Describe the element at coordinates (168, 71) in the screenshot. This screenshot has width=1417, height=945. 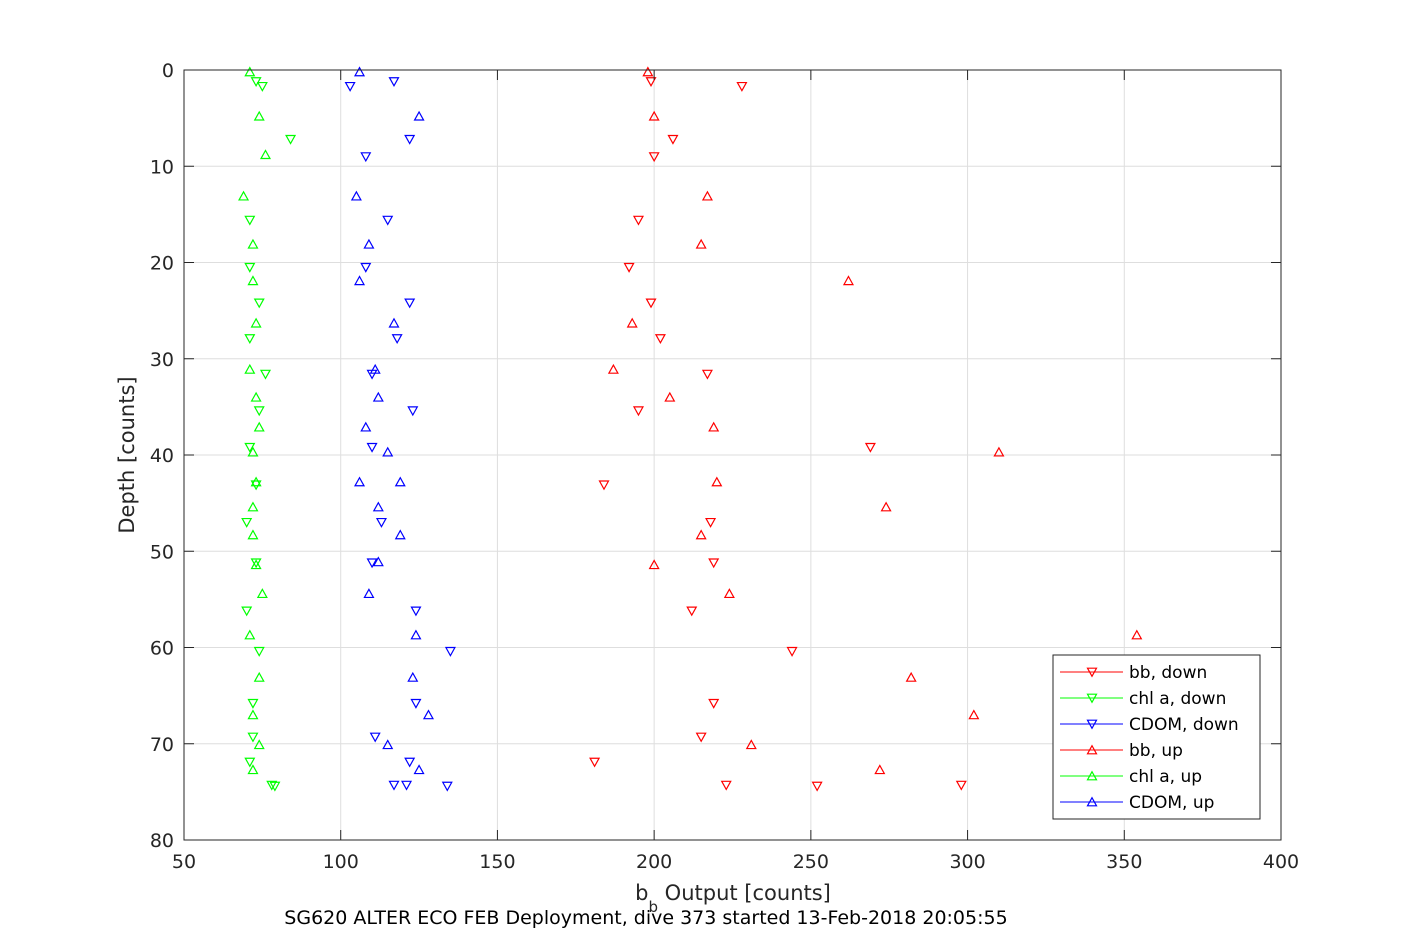
I see `y-tick-label: 0` at that location.